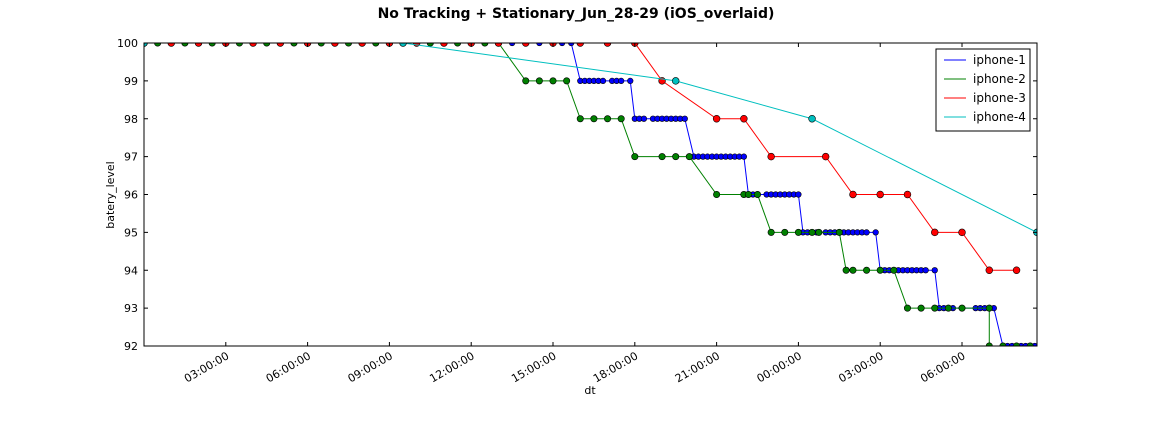  What do you see at coordinates (999, 79) in the screenshot?
I see `legend-label: iphone-2` at bounding box center [999, 79].